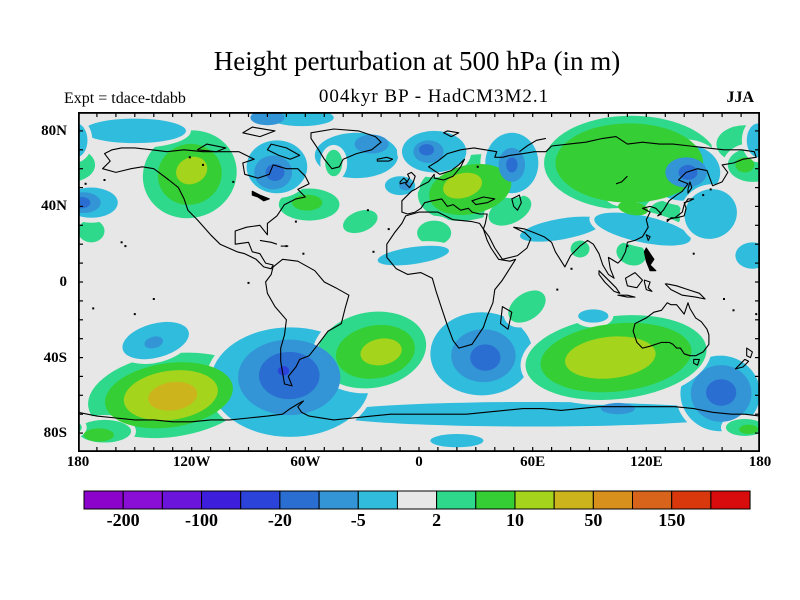 Image resolution: width=800 pixels, height=600 pixels. What do you see at coordinates (419, 462) in the screenshot?
I see `x-axis-tick-label: 0` at bounding box center [419, 462].